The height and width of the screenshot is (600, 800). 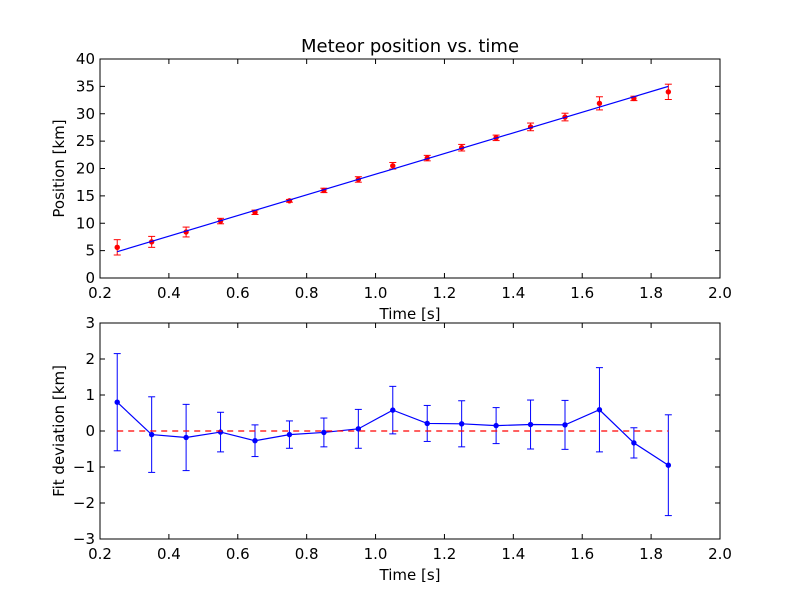 I want to click on y-tick-label: 3, so click(x=90, y=323).